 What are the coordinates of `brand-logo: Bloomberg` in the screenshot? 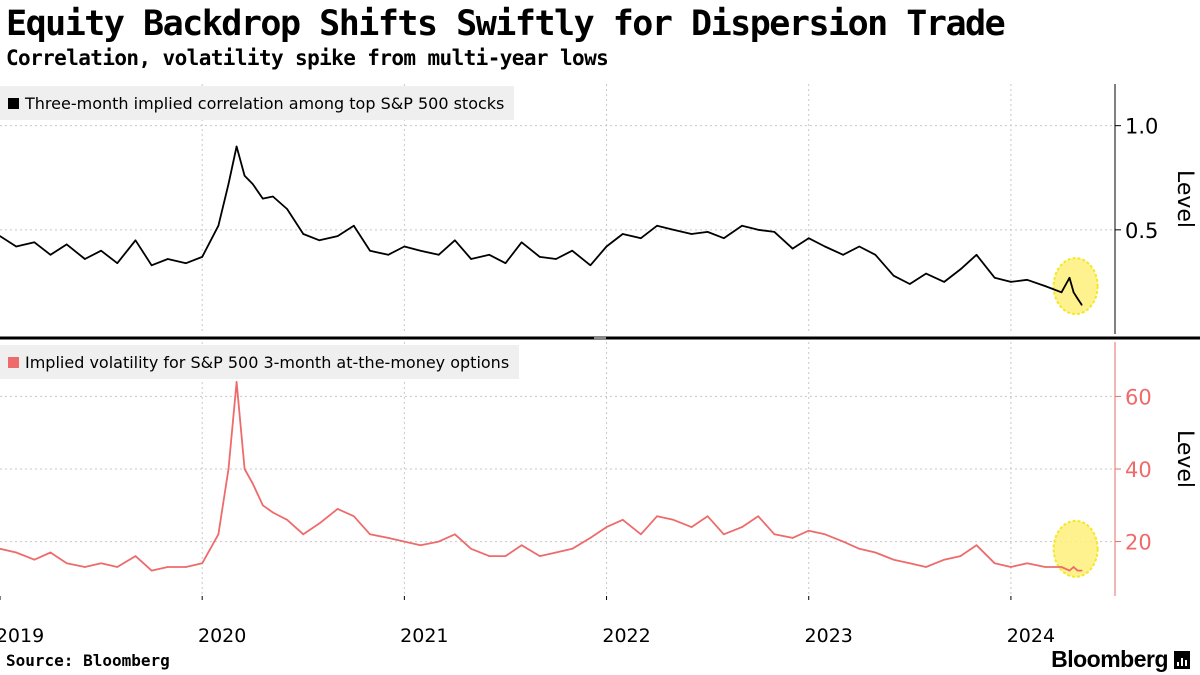 It's located at (1120, 659).